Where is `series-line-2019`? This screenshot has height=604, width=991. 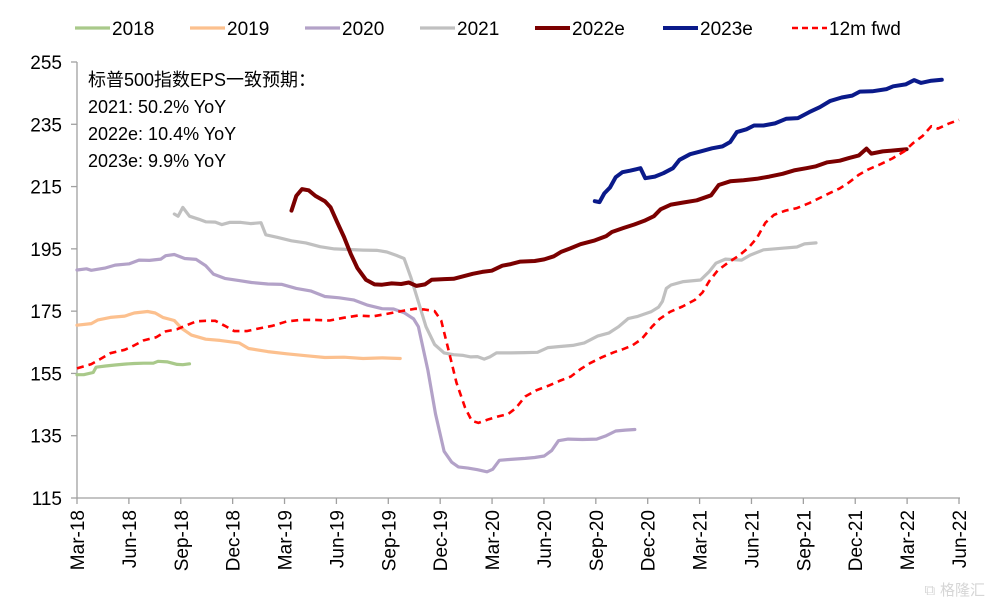
series-line-2019 is located at coordinates (238, 335).